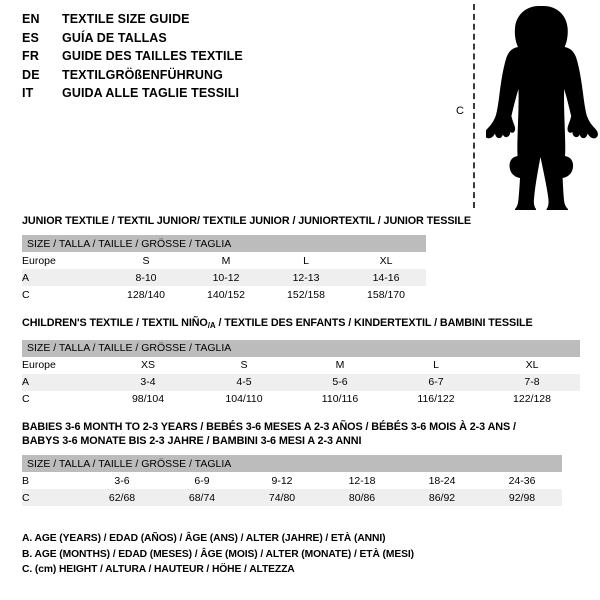  What do you see at coordinates (474, 106) in the screenshot?
I see `height-dashed-guideline` at bounding box center [474, 106].